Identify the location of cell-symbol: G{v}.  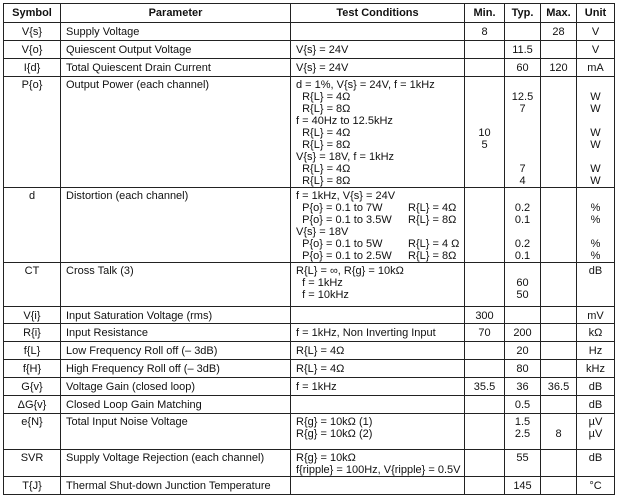
(32, 386).